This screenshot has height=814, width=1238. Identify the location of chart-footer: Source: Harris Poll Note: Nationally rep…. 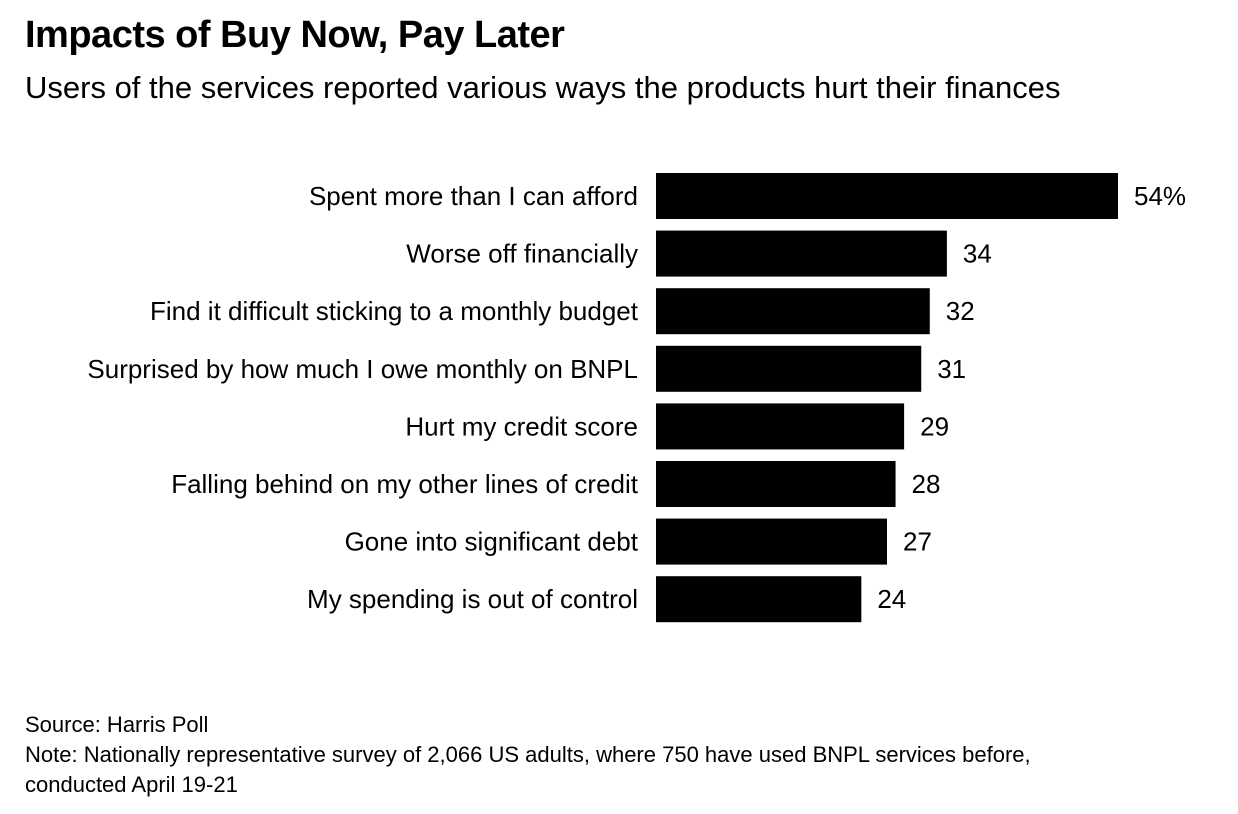
(625, 755).